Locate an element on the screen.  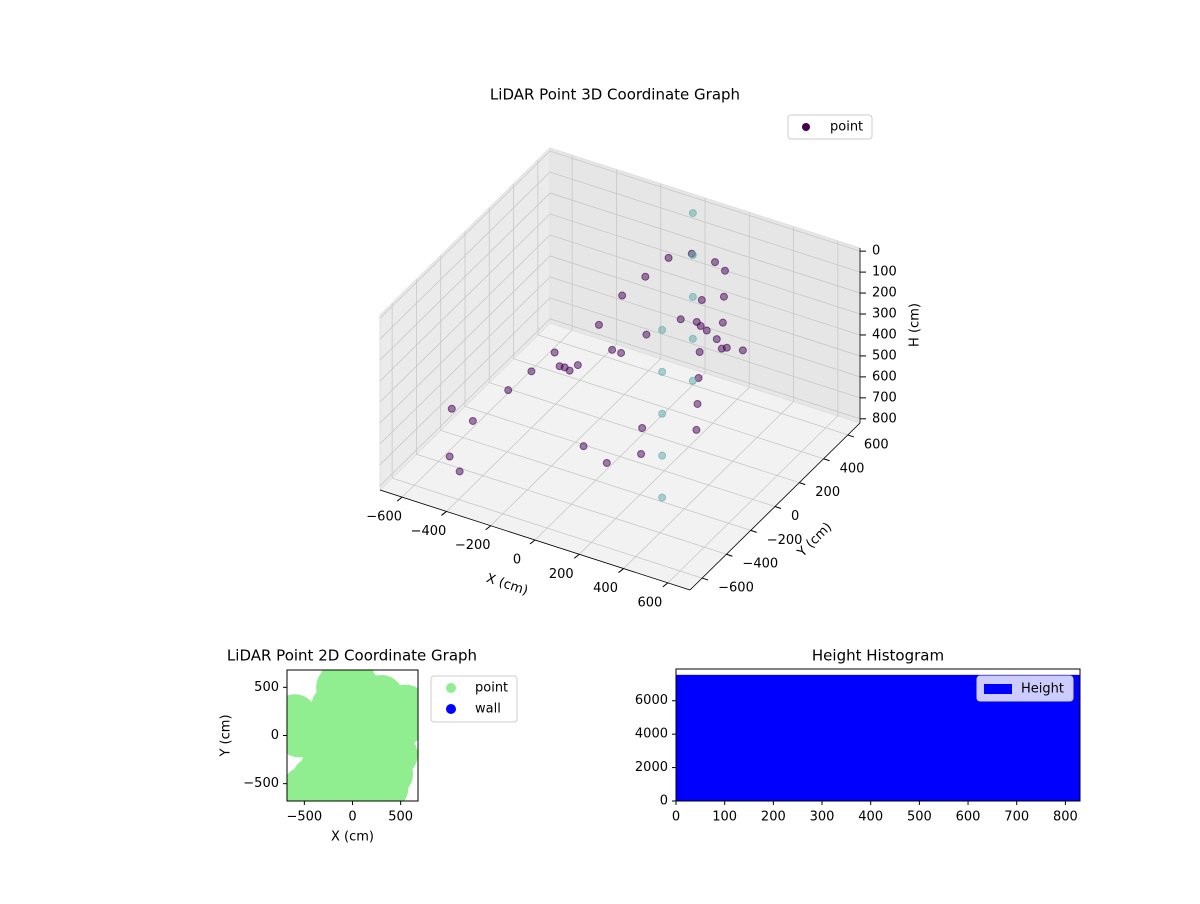
y-tick-label: −400 is located at coordinates (760, 564).